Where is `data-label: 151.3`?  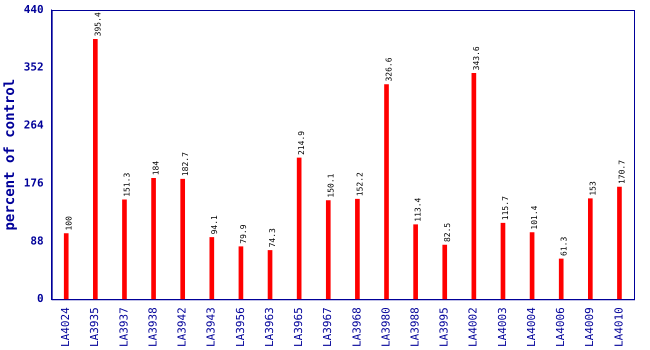 data-label: 151.3 is located at coordinates (127, 184).